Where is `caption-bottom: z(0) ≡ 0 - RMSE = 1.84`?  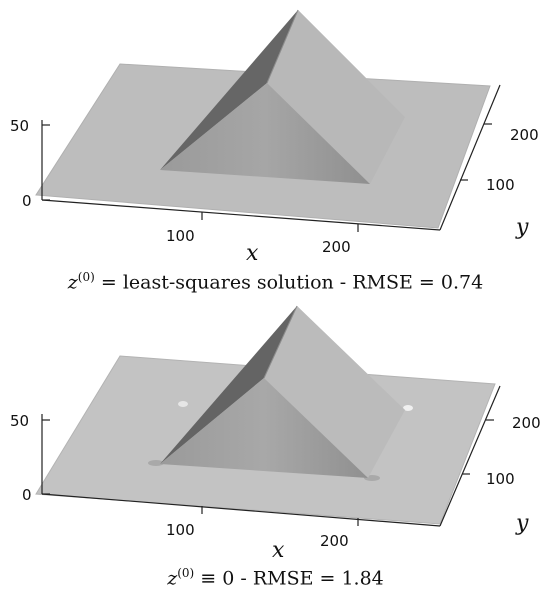 caption-bottom: z(0) ≡ 0 - RMSE = 1.84 is located at coordinates (275, 577).